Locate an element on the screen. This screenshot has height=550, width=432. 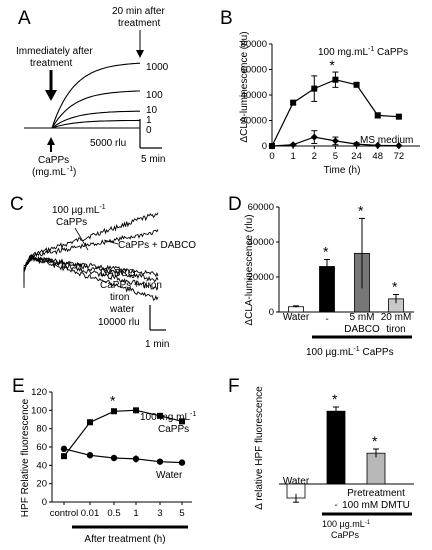
b-xtick-label: 0 is located at coordinates (271, 156).